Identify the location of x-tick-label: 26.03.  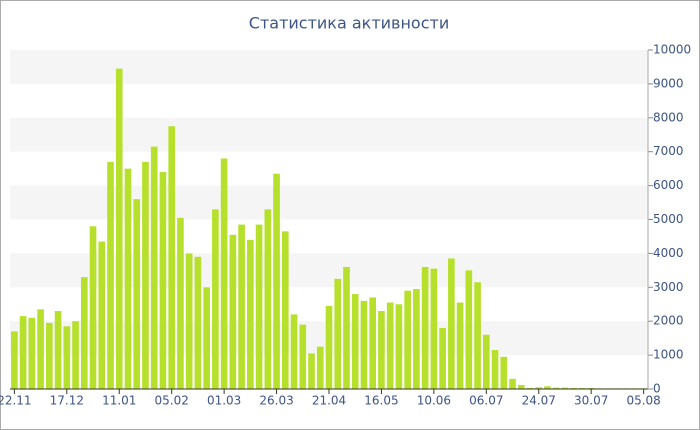
(276, 401).